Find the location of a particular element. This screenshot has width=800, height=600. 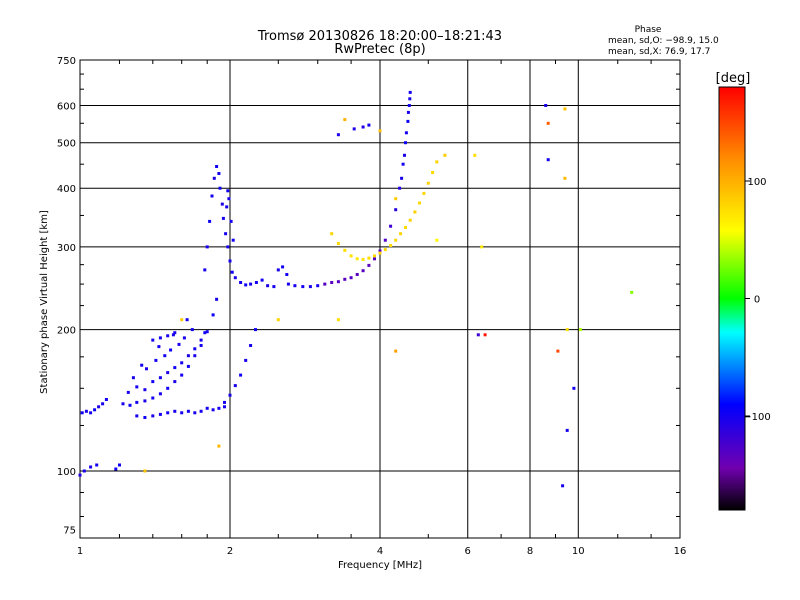

y-axis-label: Stationary phase Virtual Height [km] is located at coordinates (44, 302).